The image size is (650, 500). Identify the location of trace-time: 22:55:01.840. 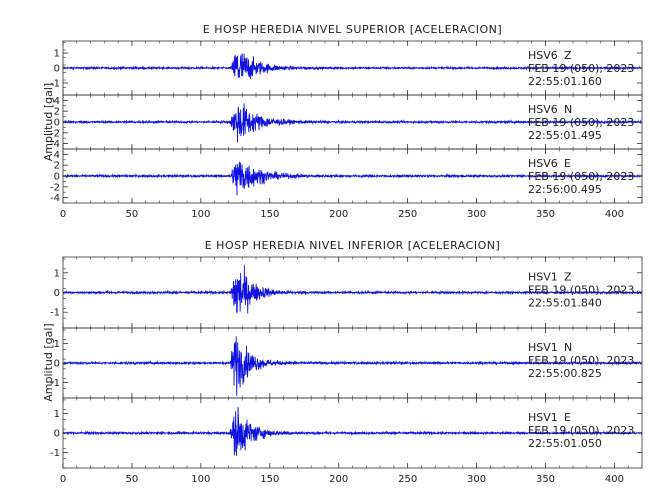
(565, 302).